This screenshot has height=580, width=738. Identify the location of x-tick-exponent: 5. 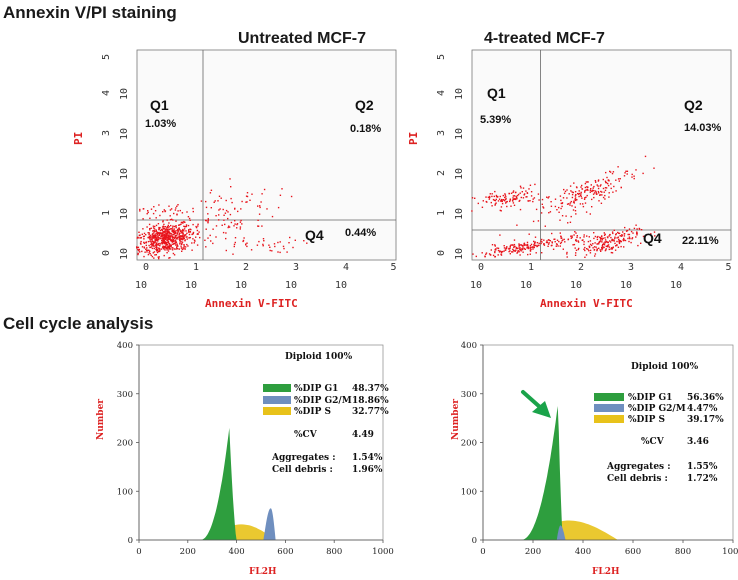
(729, 267).